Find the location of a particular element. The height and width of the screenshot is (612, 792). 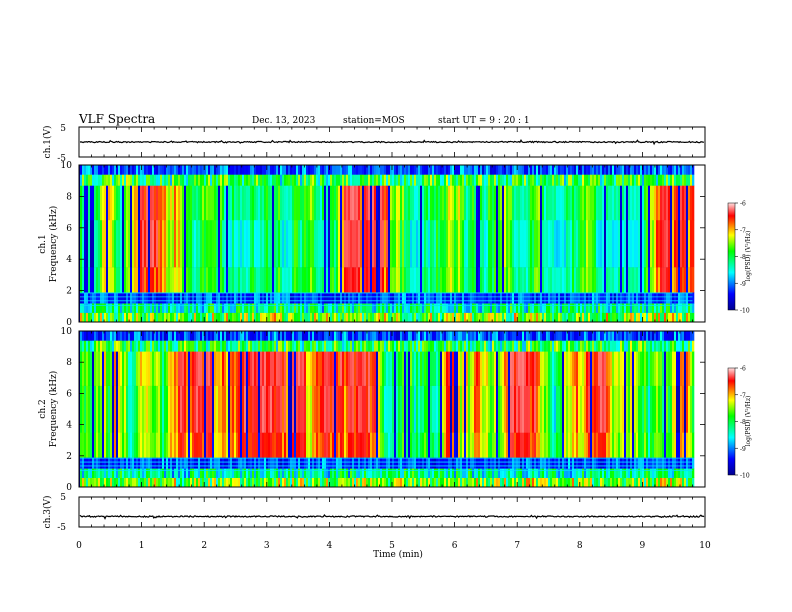

ch1-trace is located at coordinates (392, 142).